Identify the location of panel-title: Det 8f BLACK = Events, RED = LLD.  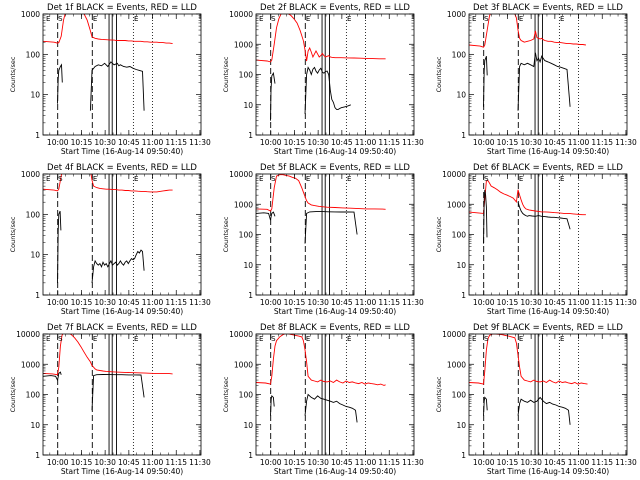
(335, 328).